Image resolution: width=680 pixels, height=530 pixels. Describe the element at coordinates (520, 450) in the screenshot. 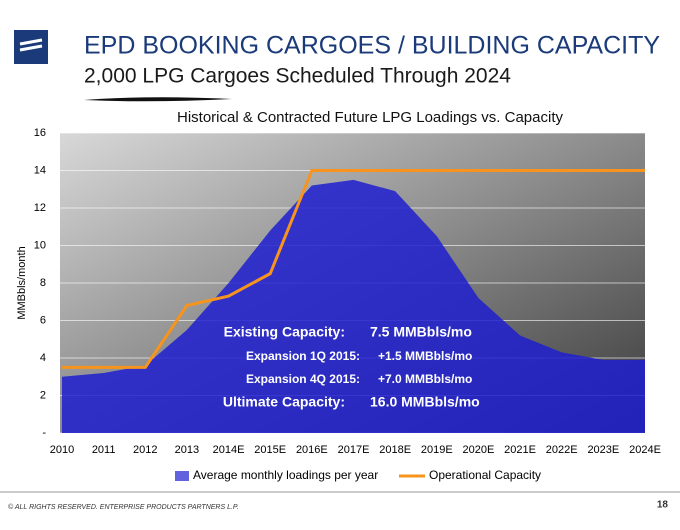

I see `x-tick-label: 2021E` at that location.